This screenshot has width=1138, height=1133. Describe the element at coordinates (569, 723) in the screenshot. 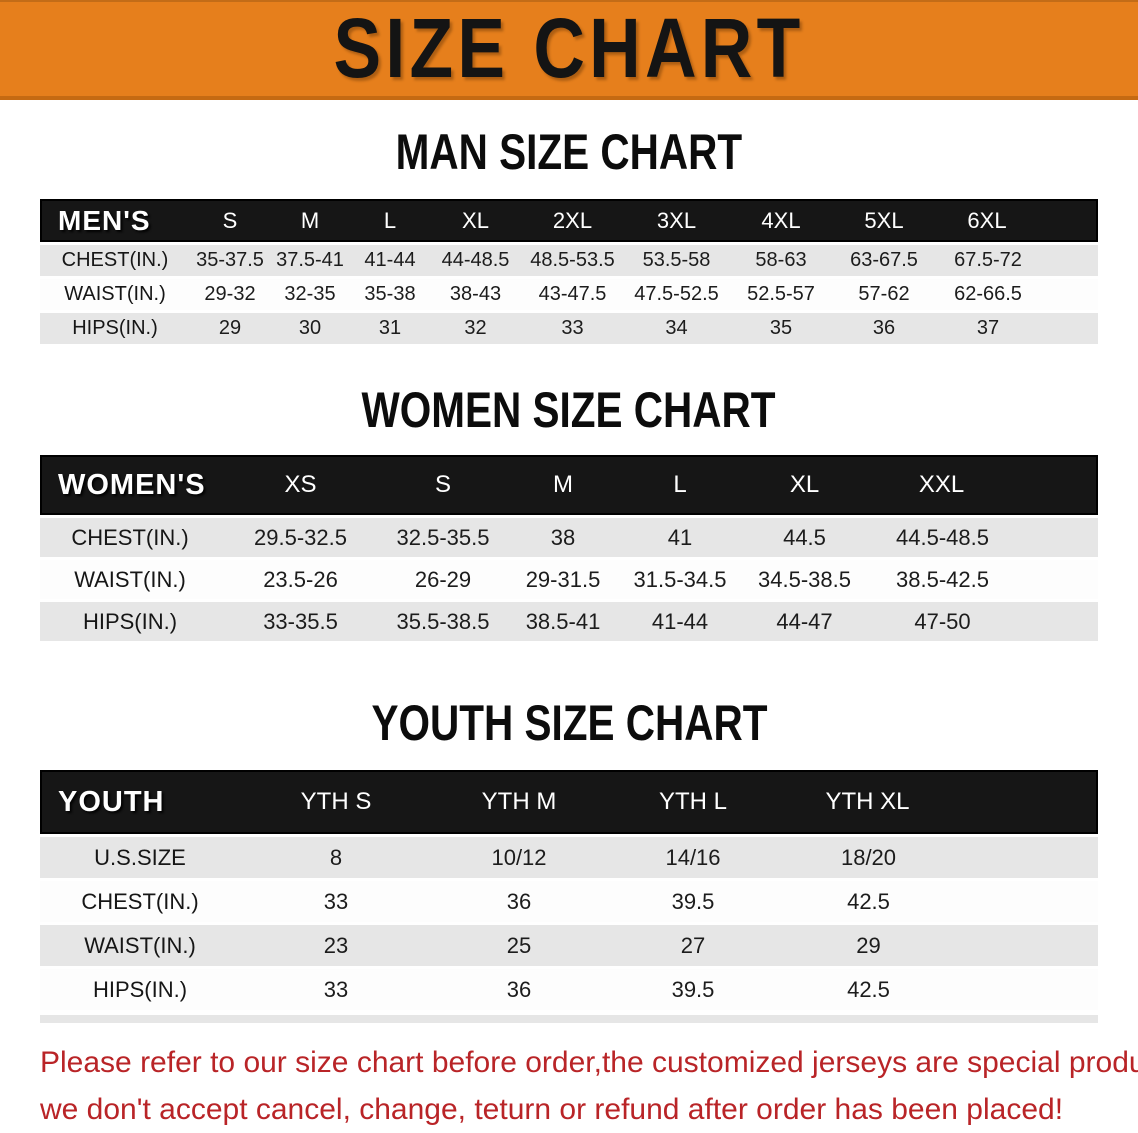

I see `youth-section-heading: YOUTH SIZE CHART` at that location.